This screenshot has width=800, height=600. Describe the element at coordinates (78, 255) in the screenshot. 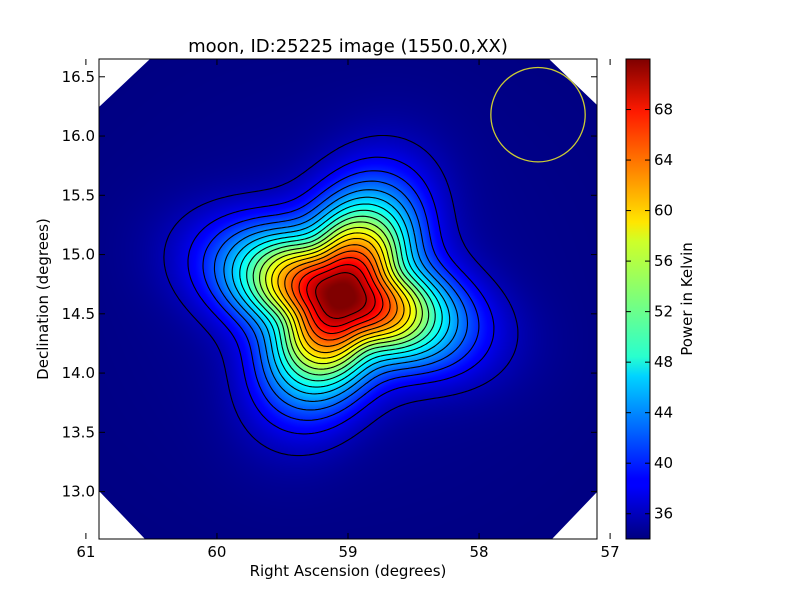

I see `y-tick-label: 15.0` at that location.